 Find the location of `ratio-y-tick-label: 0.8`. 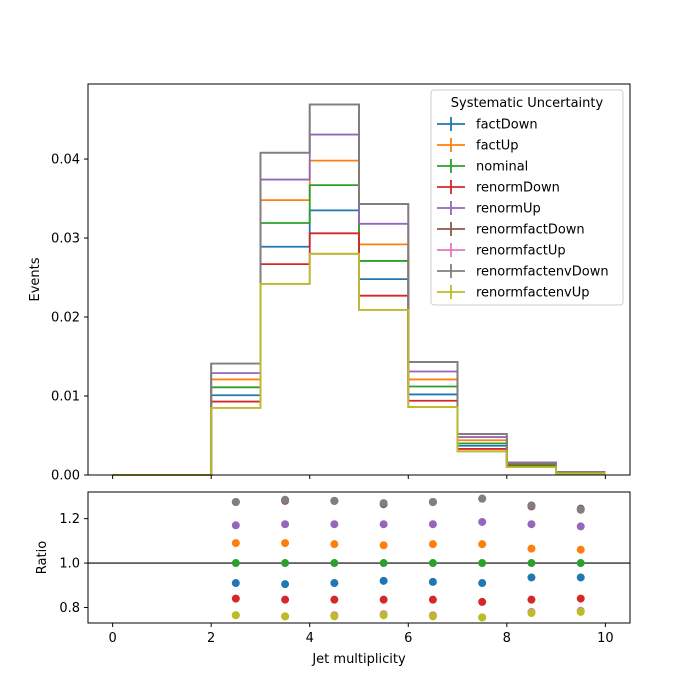

ratio-y-tick-label: 0.8 is located at coordinates (69, 608).